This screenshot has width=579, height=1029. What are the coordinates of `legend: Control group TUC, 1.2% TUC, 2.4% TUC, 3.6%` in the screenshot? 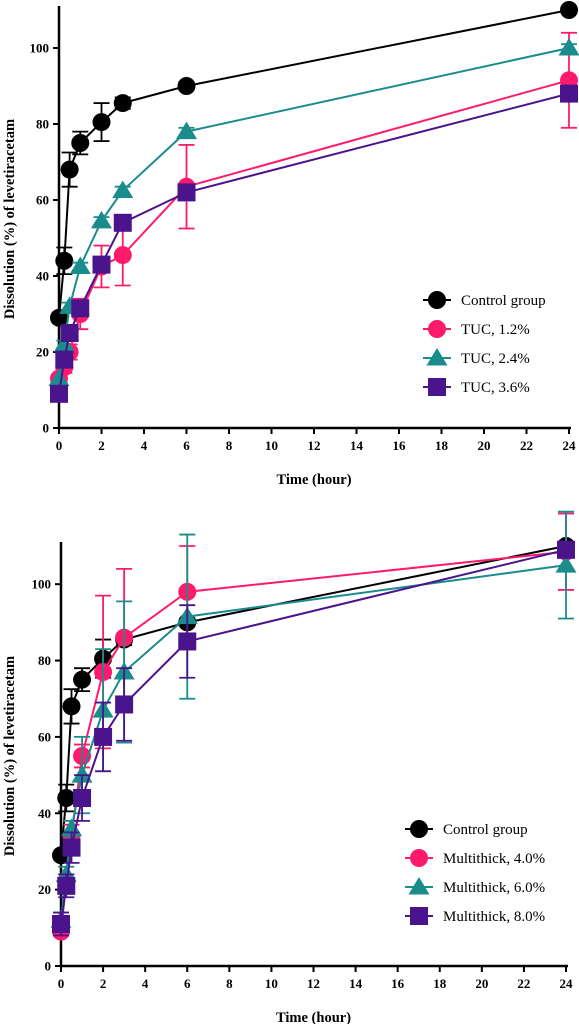 It's located at (484, 343).